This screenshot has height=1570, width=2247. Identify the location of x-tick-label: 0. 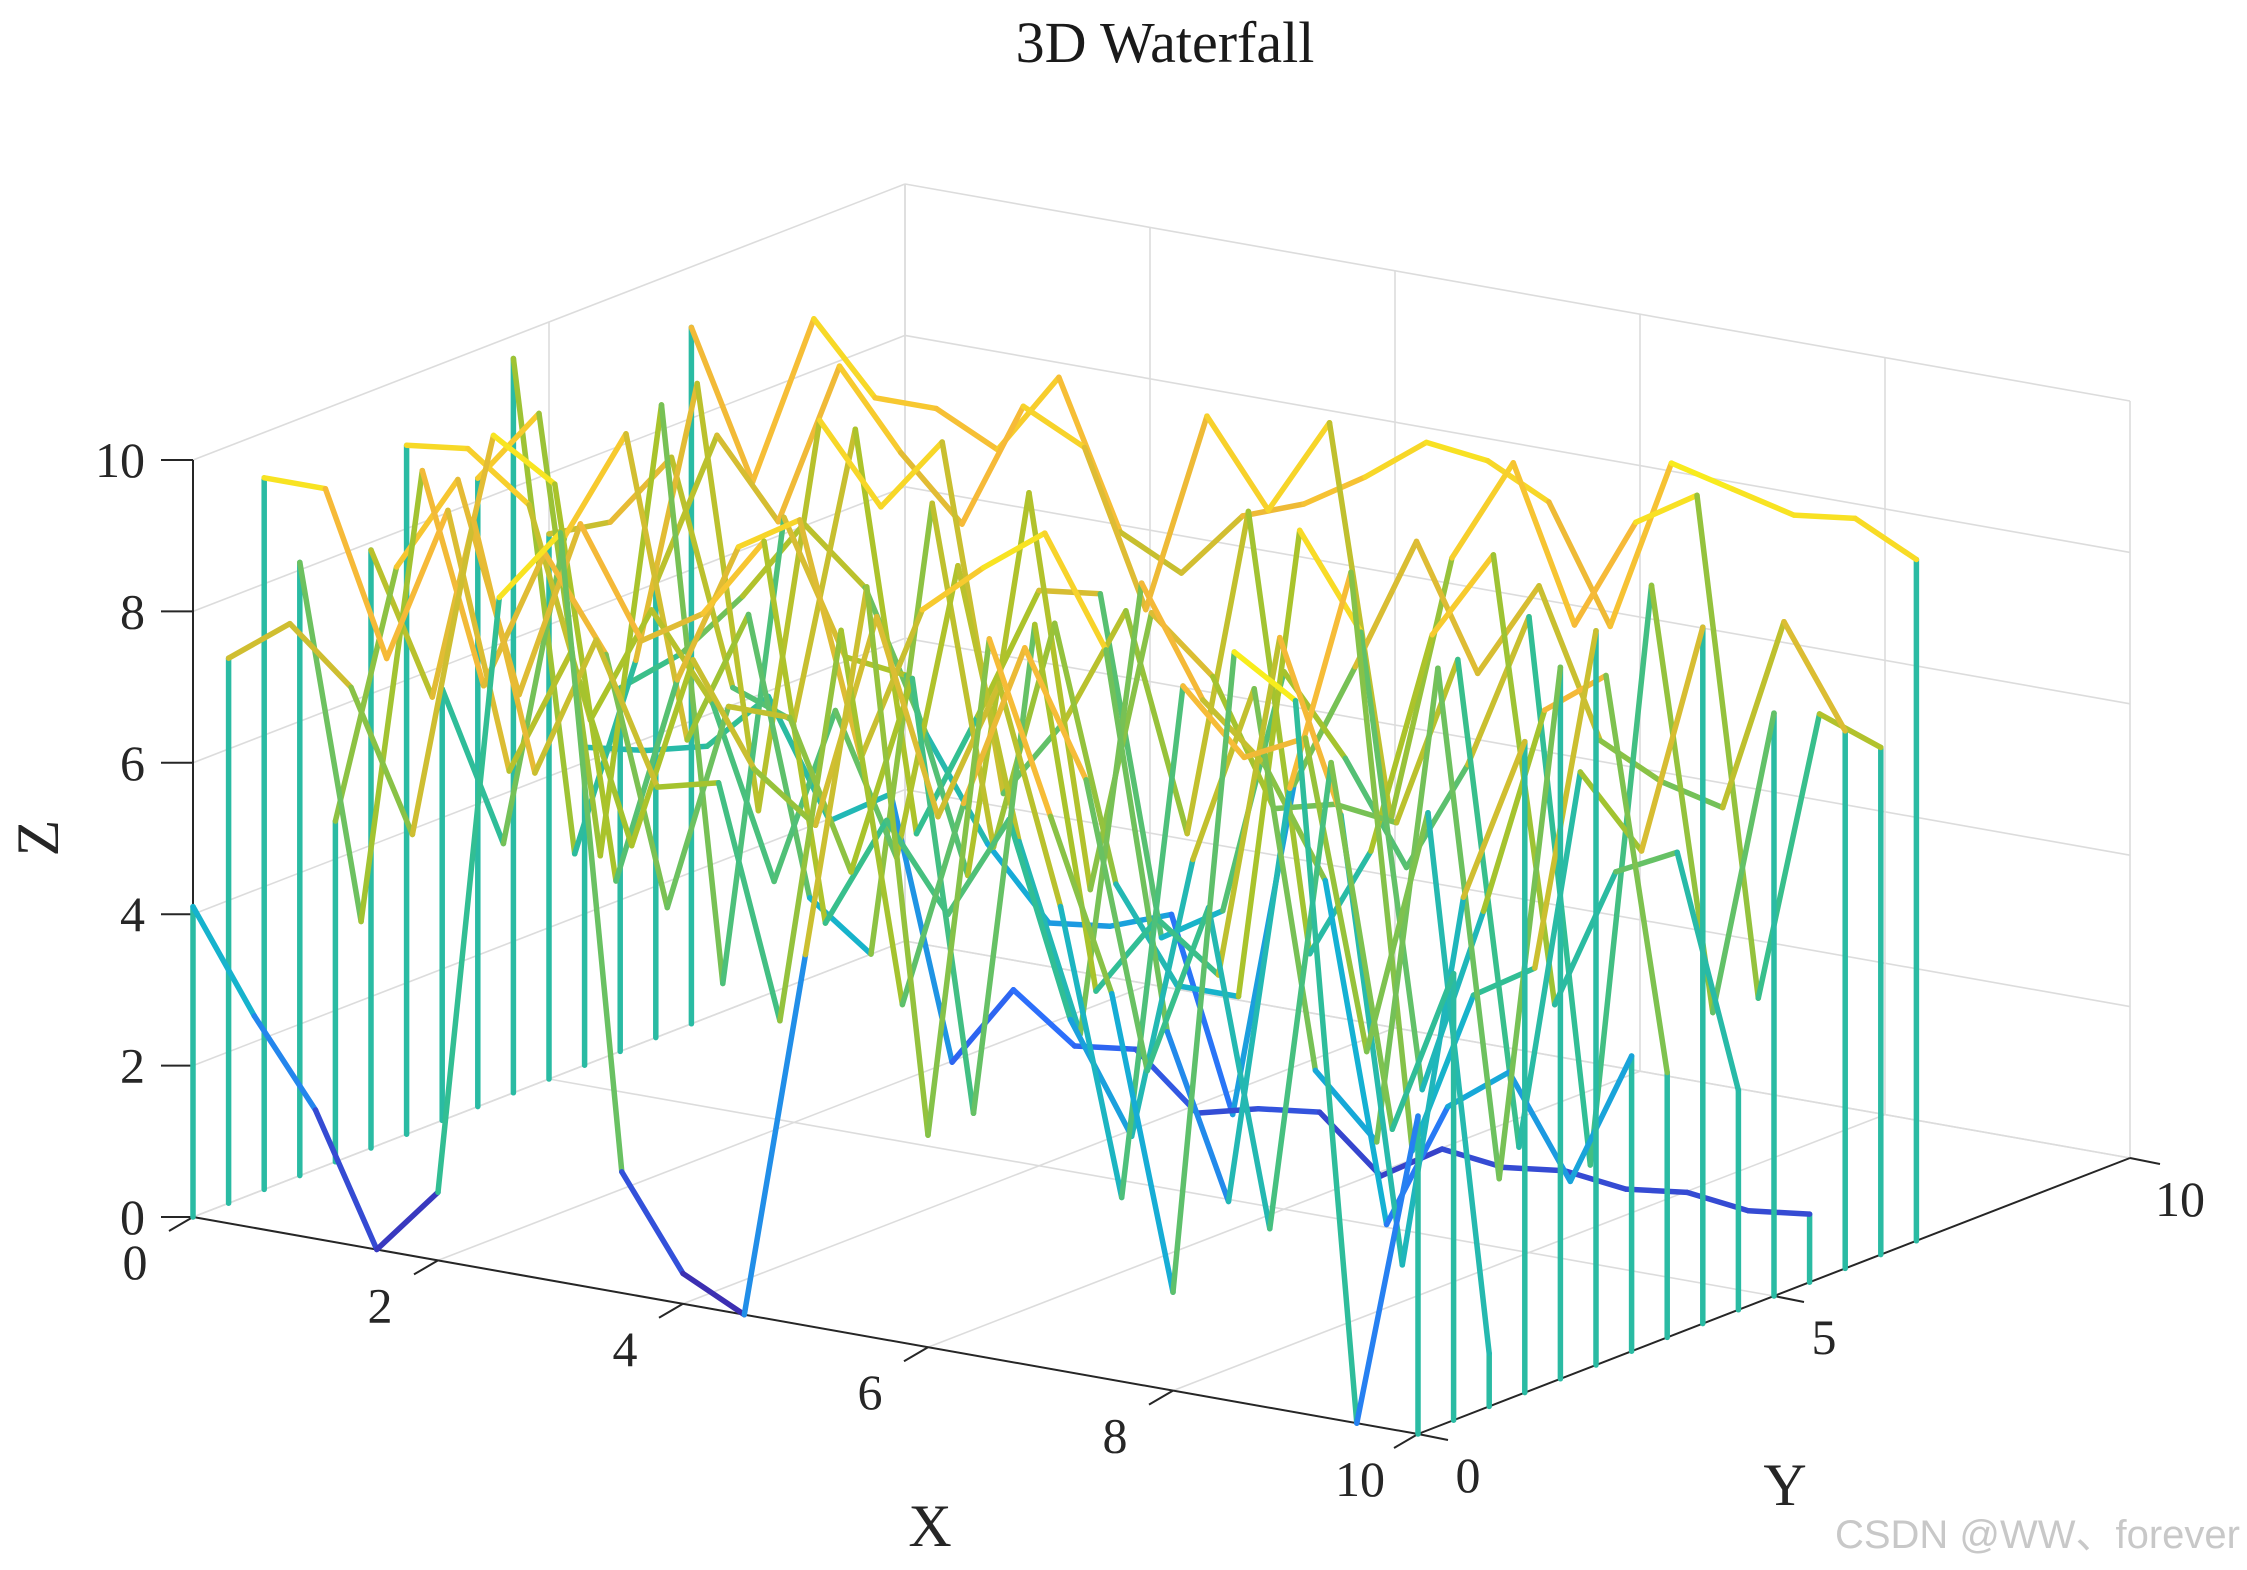
(135, 1262).